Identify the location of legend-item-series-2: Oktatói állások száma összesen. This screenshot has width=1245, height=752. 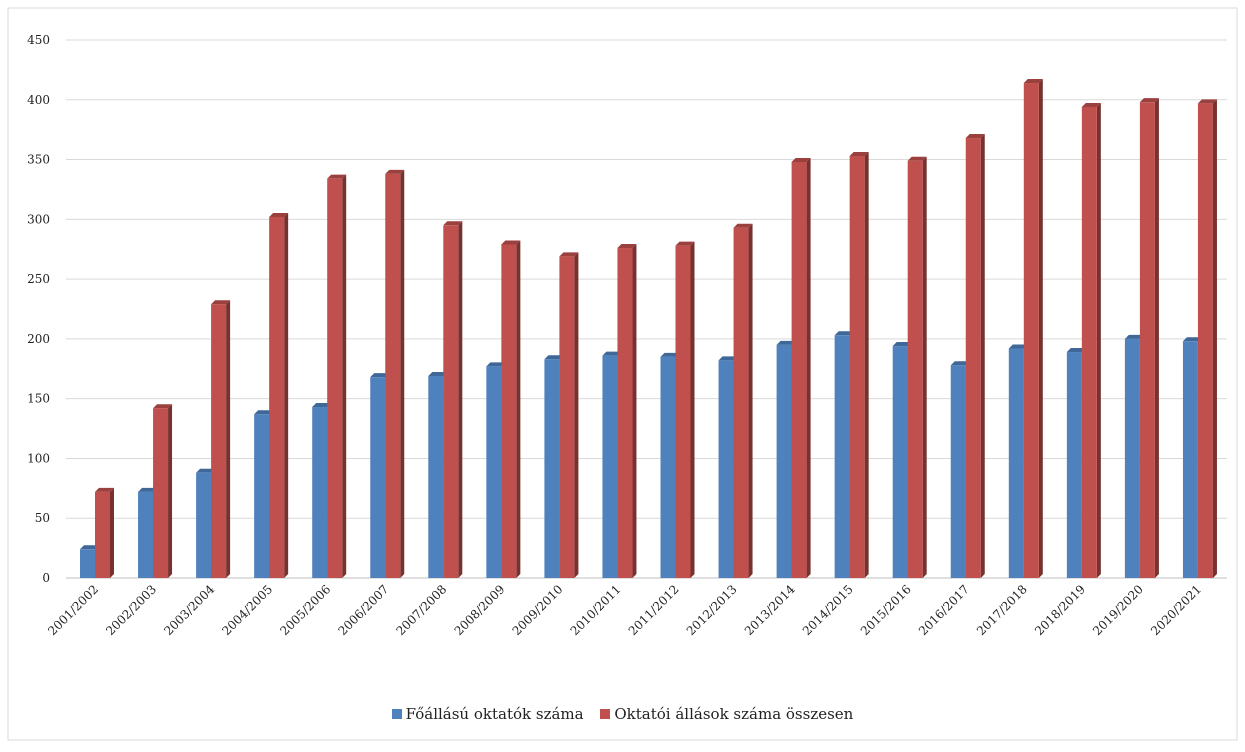
(726, 714).